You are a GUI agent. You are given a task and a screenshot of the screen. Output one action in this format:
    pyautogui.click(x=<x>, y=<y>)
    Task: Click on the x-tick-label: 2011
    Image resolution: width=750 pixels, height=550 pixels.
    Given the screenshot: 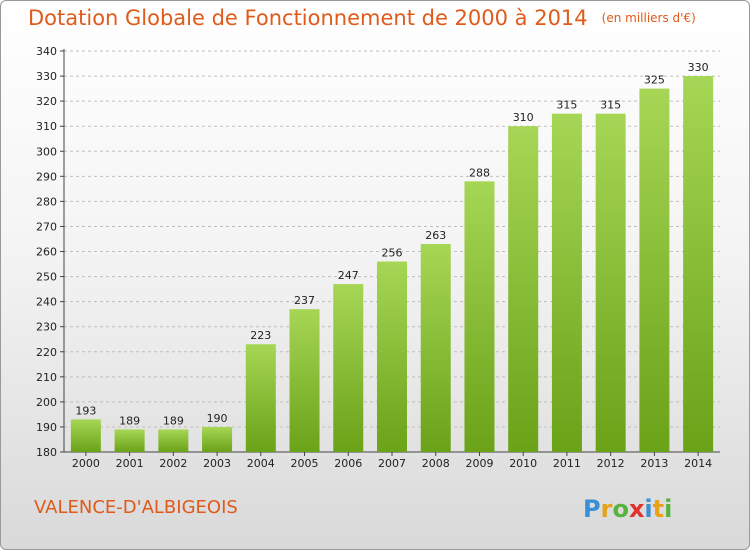 What is the action you would take?
    pyautogui.click(x=567, y=463)
    